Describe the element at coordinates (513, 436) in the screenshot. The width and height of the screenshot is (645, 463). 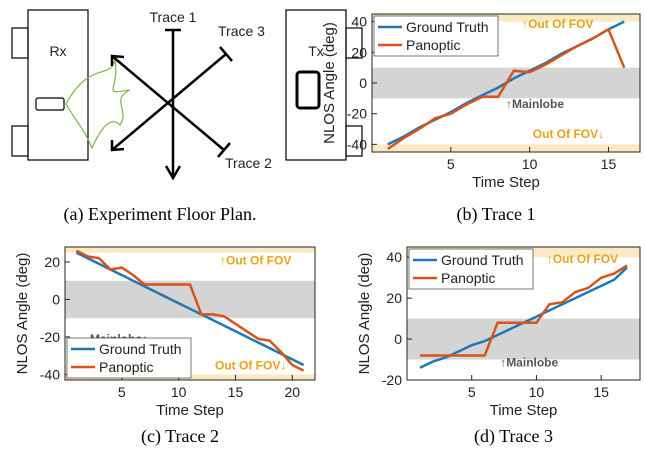
I see `caption: (d) Trace 3` at that location.